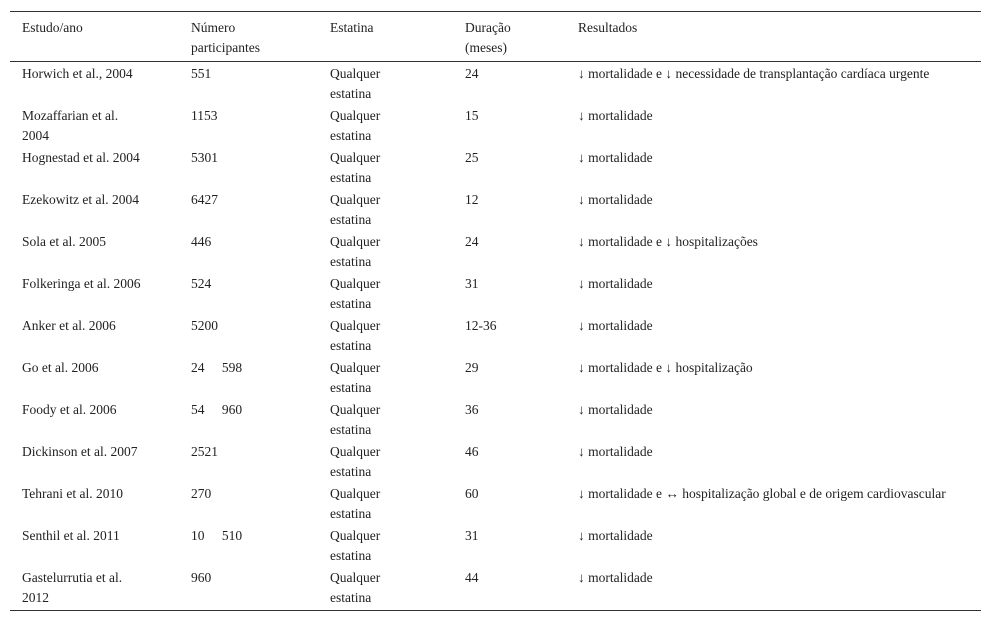  I want to click on table-cell: Tehrani et al. 2010, so click(73, 493).